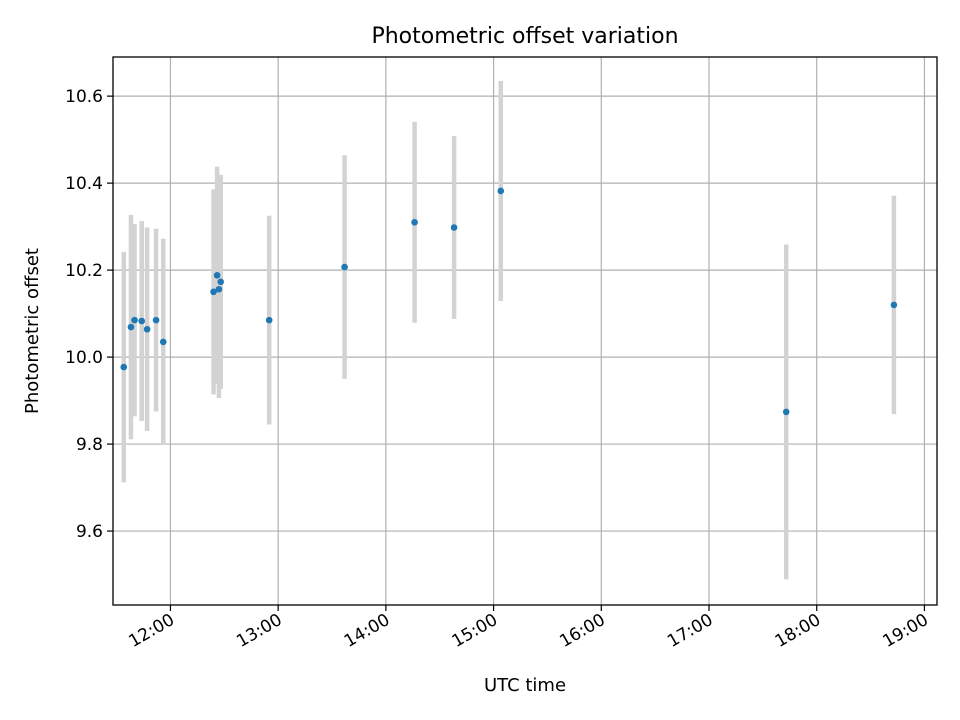 This screenshot has width=960, height=720. Describe the element at coordinates (89, 532) in the screenshot. I see `y-tick-label: 9.6` at that location.